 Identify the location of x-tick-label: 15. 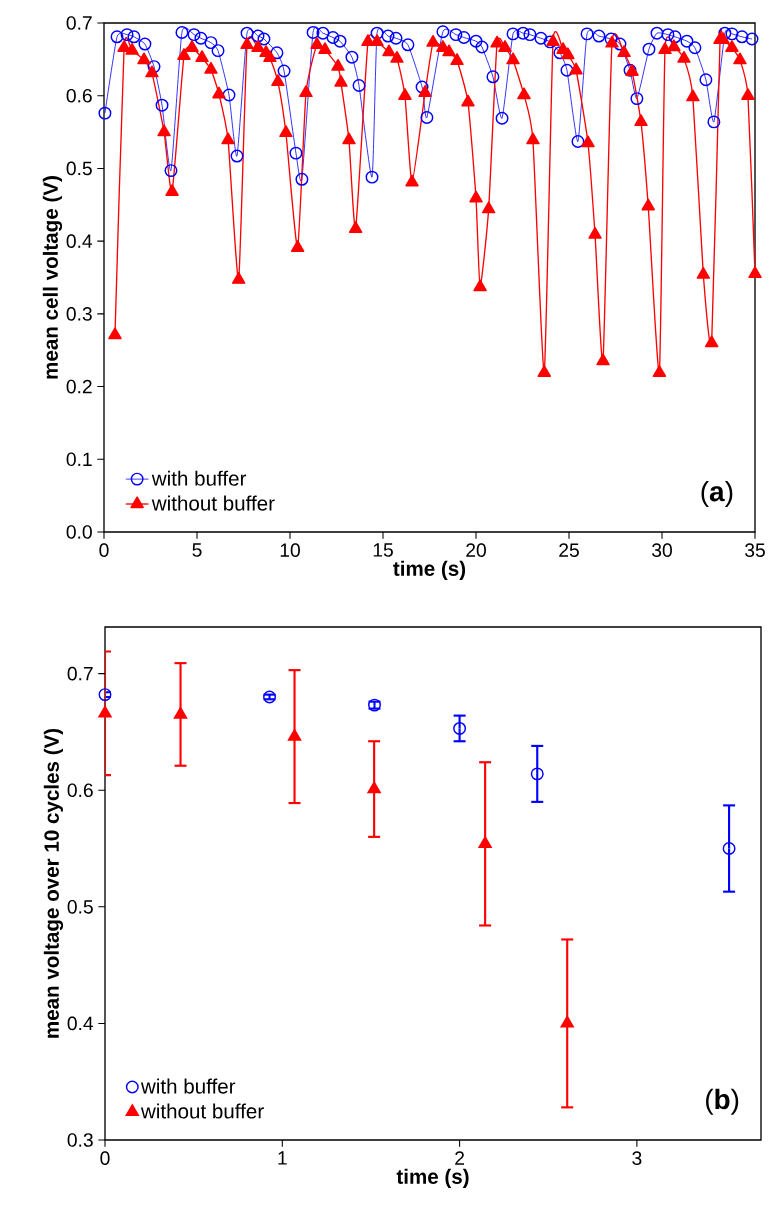
(383, 550).